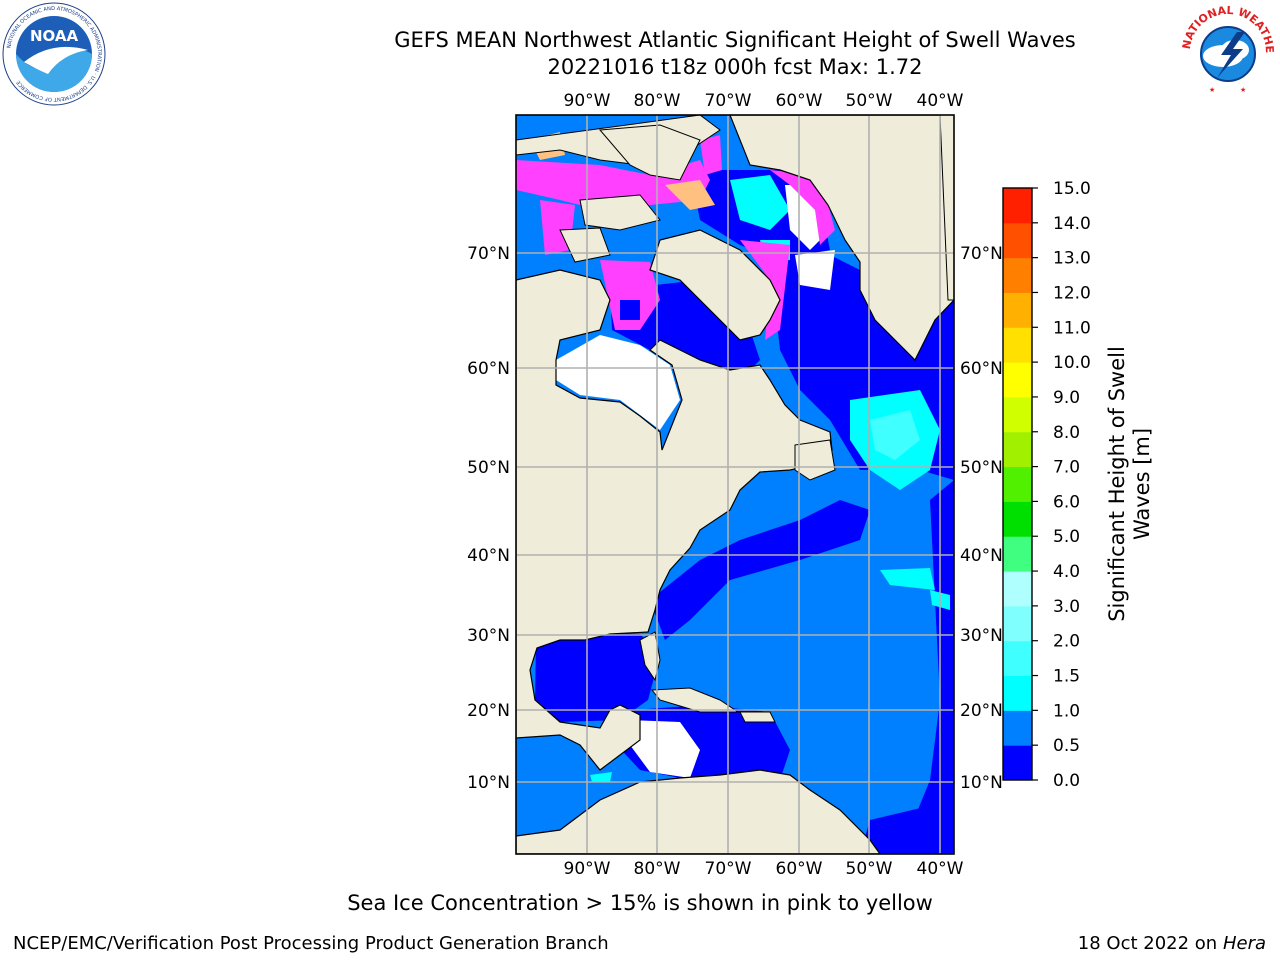 This screenshot has height=960, width=1280. Describe the element at coordinates (981, 254) in the screenshot. I see `lat-label-right: 70°N` at that location.